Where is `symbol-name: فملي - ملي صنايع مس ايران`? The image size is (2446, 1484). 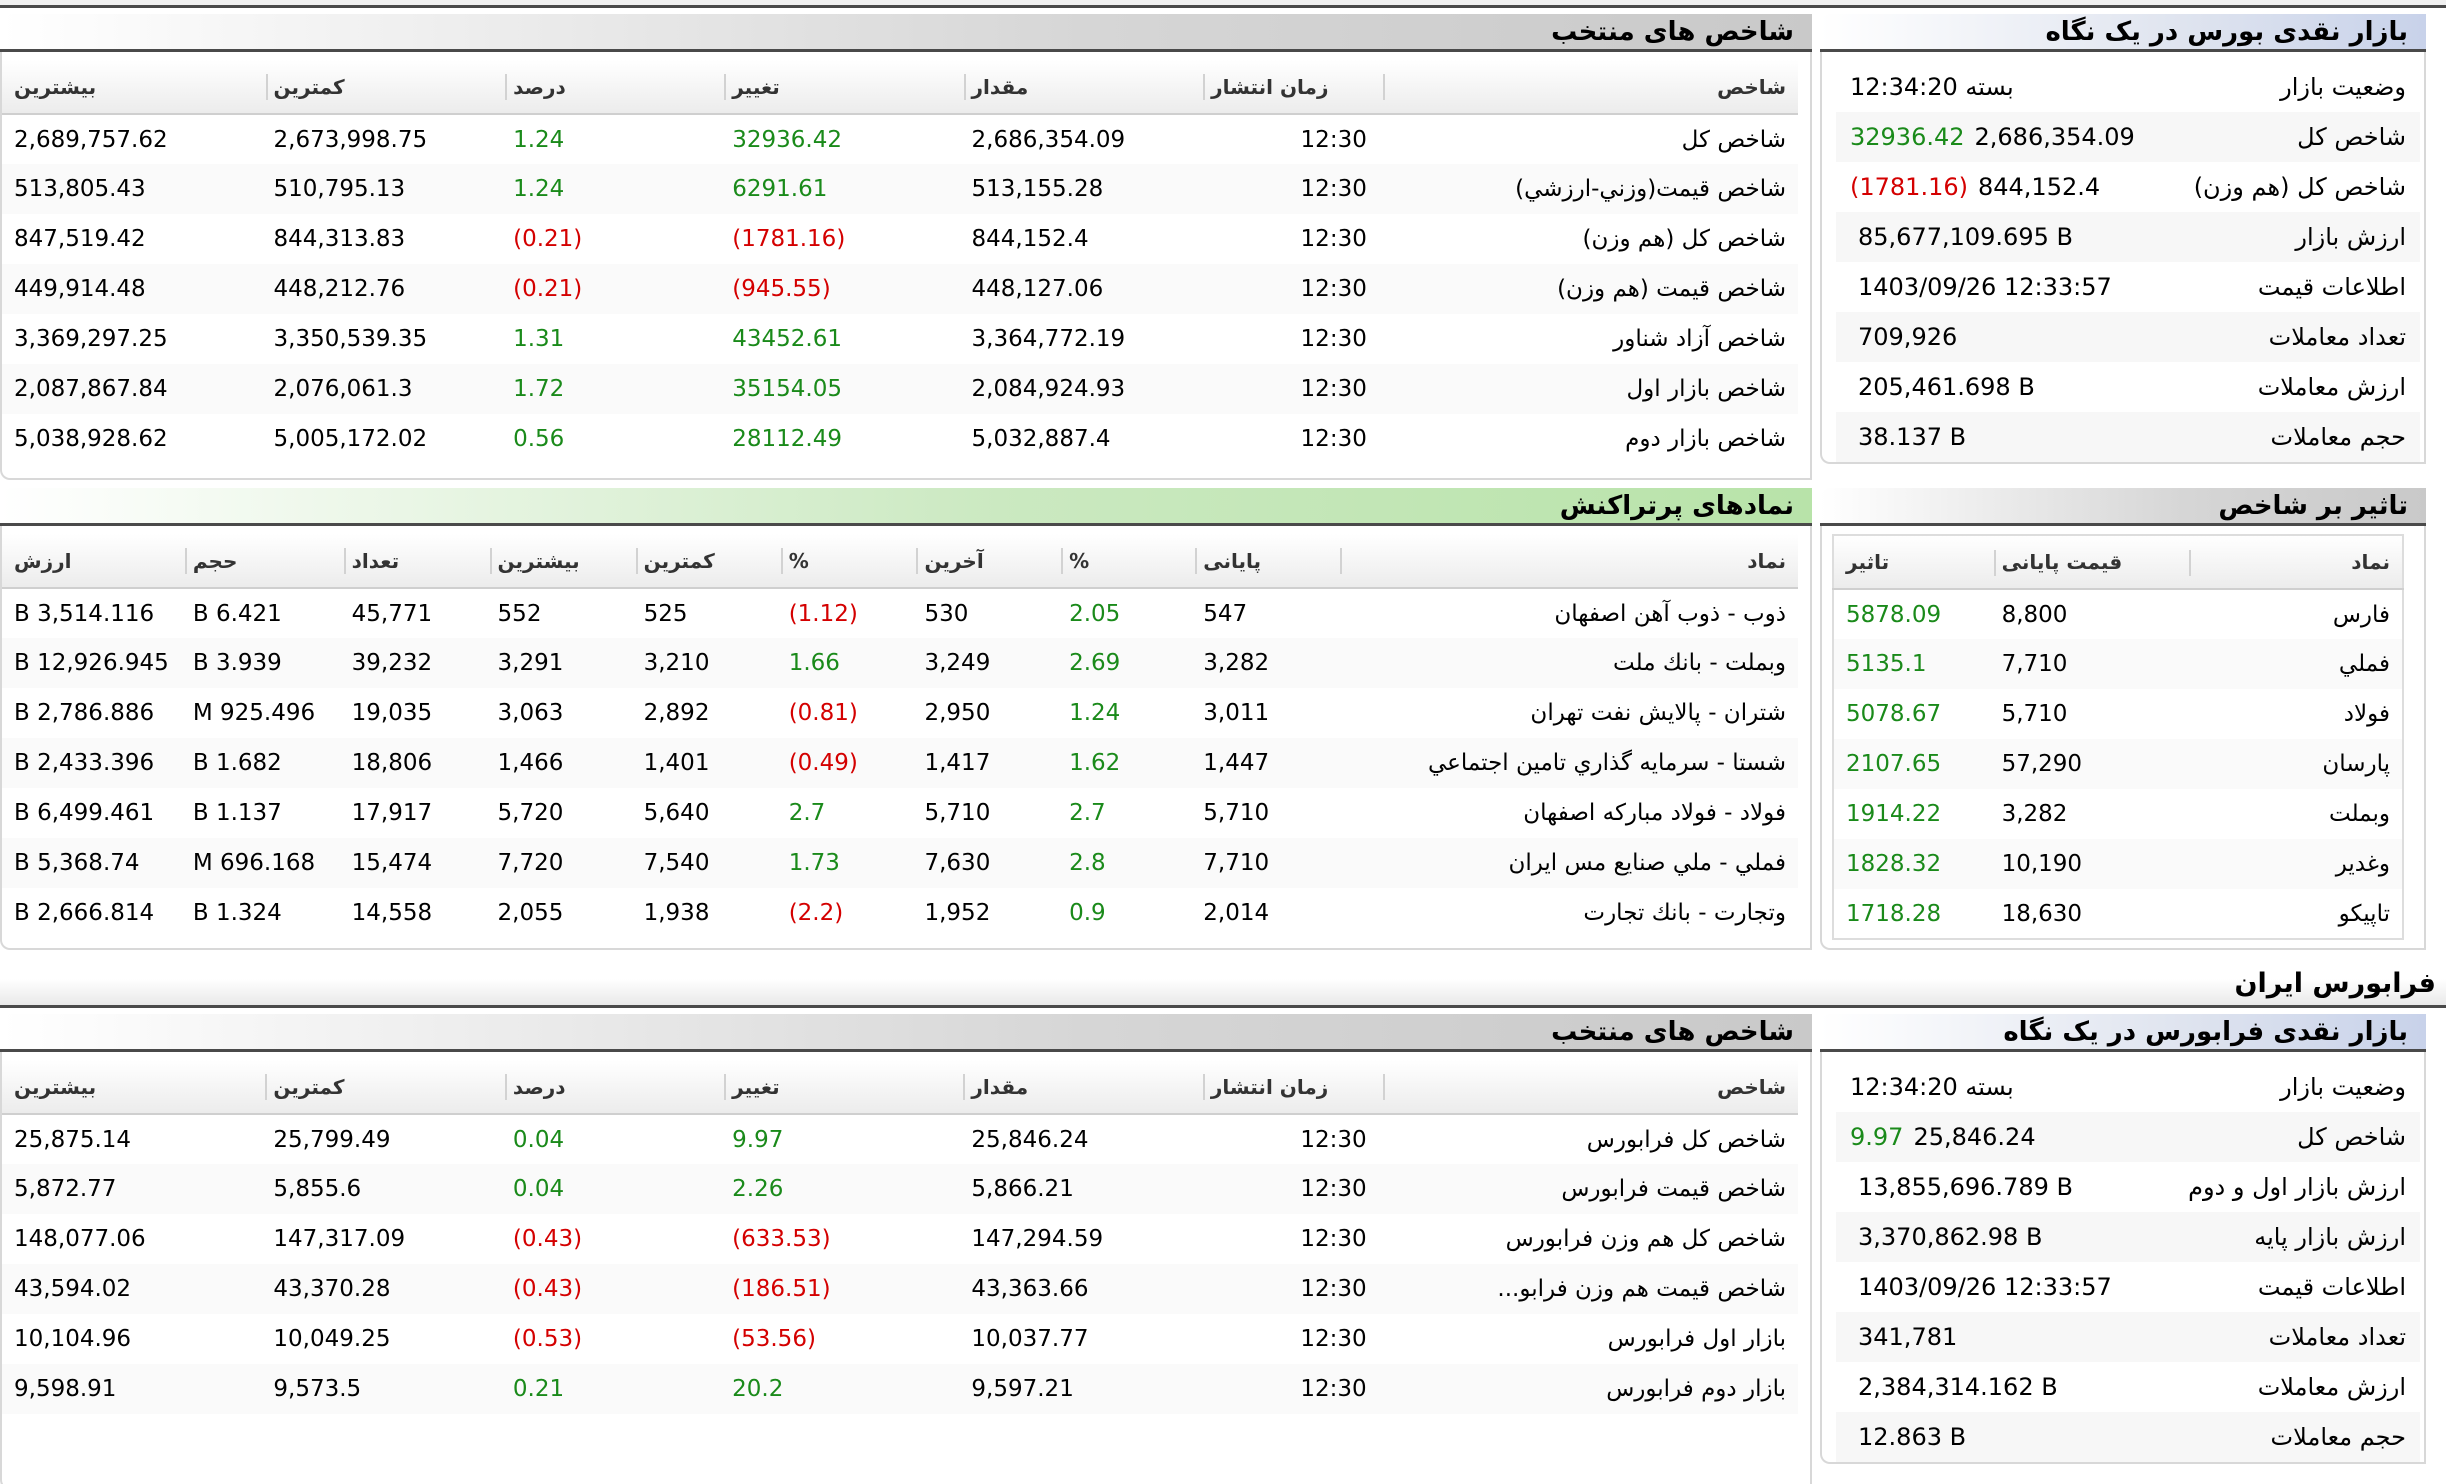 symbol-name: فملي - ملي صنايع مس ايران is located at coordinates (1566, 863).